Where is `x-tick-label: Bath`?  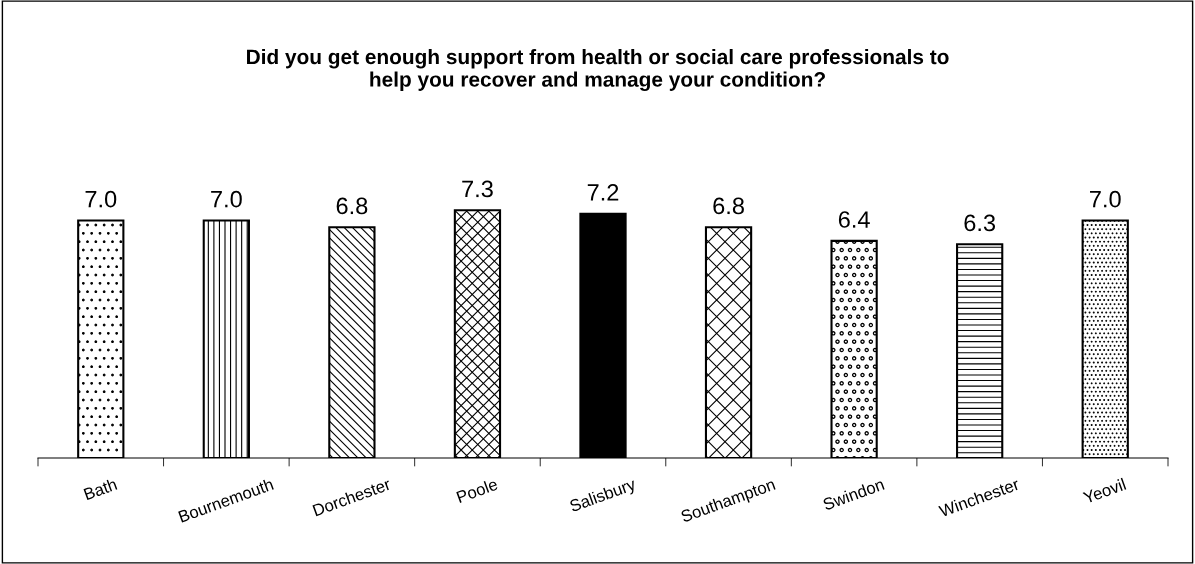
x-tick-label: Bath is located at coordinates (100, 489).